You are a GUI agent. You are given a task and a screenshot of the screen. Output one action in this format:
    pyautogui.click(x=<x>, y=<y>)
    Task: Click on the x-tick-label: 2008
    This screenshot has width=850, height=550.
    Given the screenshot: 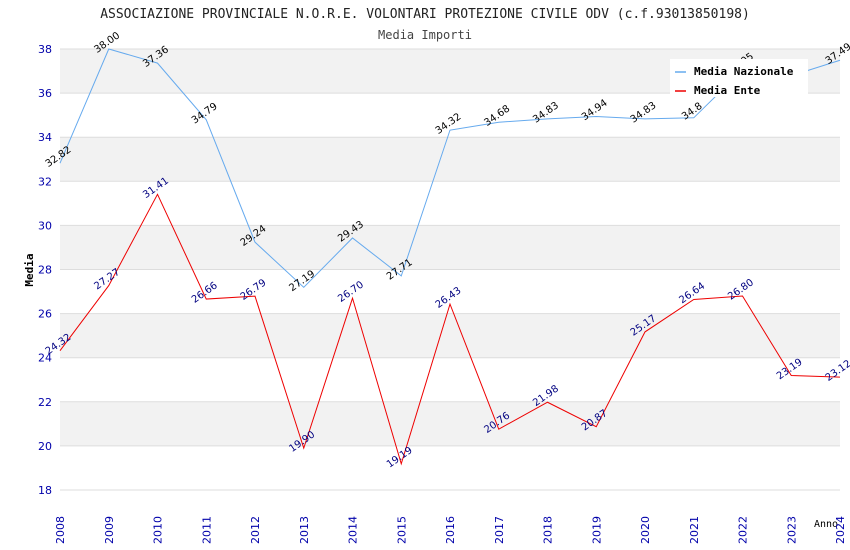 What is the action you would take?
    pyautogui.click(x=60, y=530)
    